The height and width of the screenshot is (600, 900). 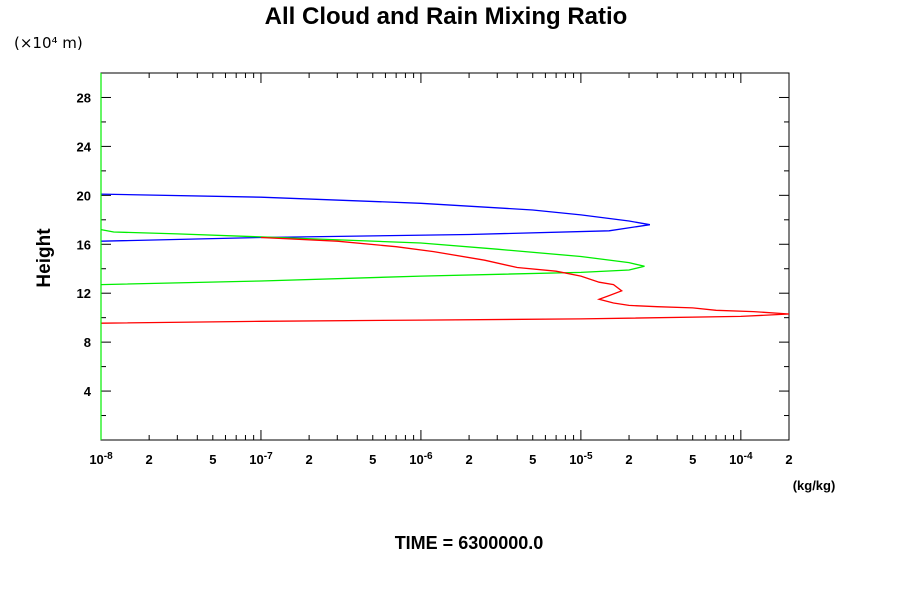 I want to click on x-tick-label: 10⁻⁸, so click(x=101, y=459).